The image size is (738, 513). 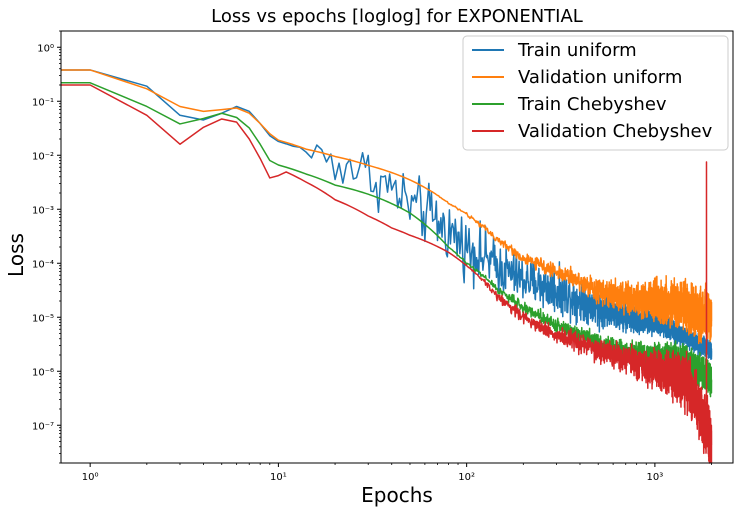 I want to click on legend-label: Train uniform, so click(x=577, y=50).